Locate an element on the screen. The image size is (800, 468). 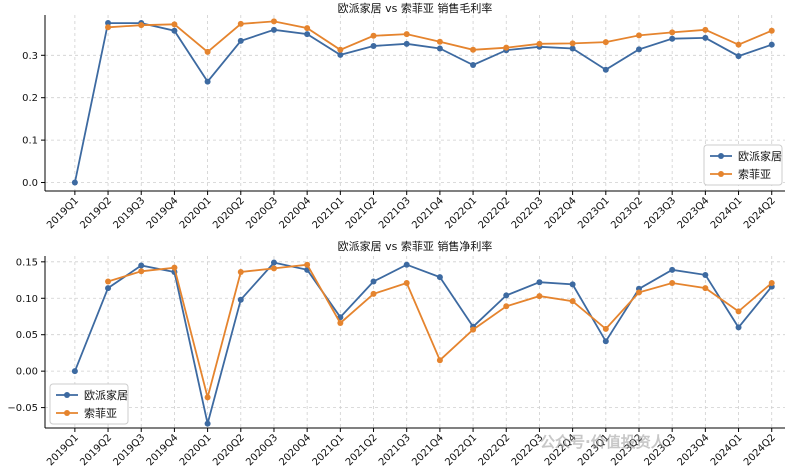
x-tick-label: 2021Q2 is located at coordinates (362, 213).